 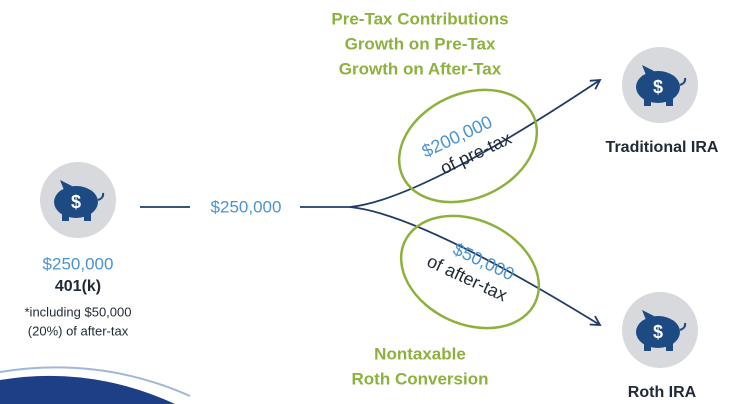 What do you see at coordinates (470, 272) in the screenshot?
I see `bottom-oval` at bounding box center [470, 272].